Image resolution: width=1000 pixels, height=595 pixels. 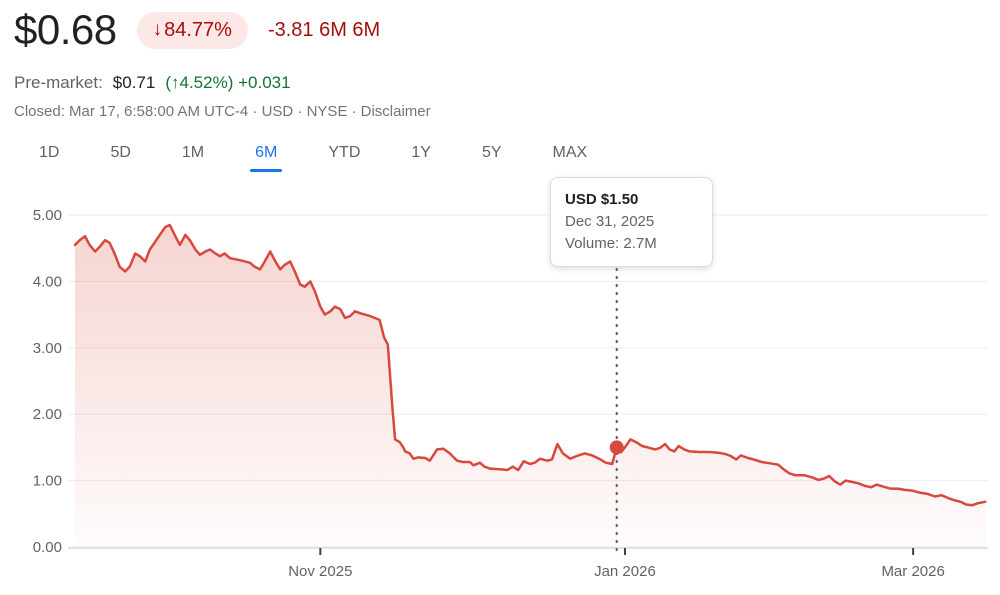 I want to click on tab-1m: 1M, so click(x=193, y=152).